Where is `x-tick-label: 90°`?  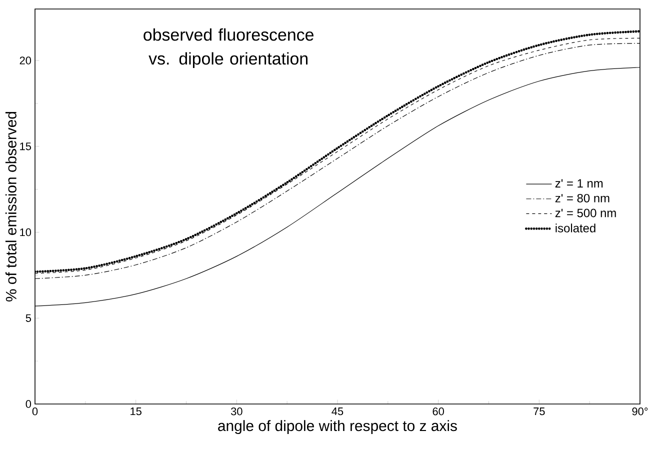
x-tick-label: 90° is located at coordinates (640, 412).